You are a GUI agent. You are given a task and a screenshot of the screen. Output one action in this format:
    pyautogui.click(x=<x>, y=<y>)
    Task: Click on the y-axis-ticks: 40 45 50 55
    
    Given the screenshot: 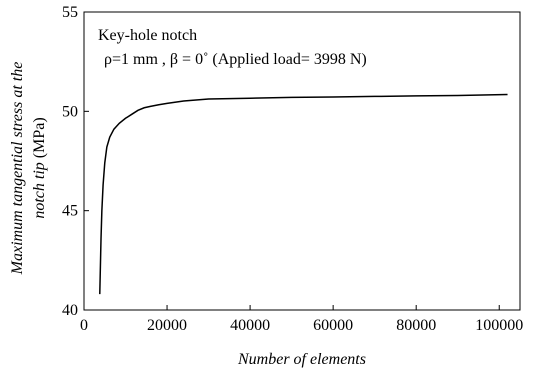 What is the action you would take?
    pyautogui.click(x=75, y=161)
    